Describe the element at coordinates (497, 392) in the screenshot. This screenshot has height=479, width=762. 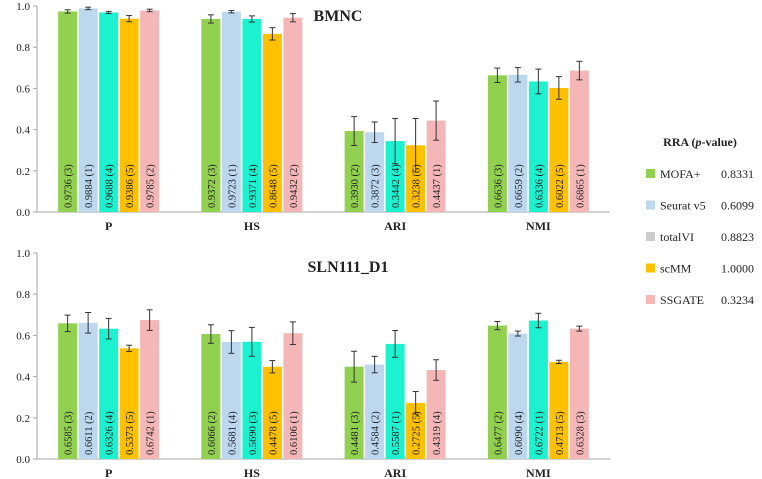
I see `bar-mofa-nmi` at that location.